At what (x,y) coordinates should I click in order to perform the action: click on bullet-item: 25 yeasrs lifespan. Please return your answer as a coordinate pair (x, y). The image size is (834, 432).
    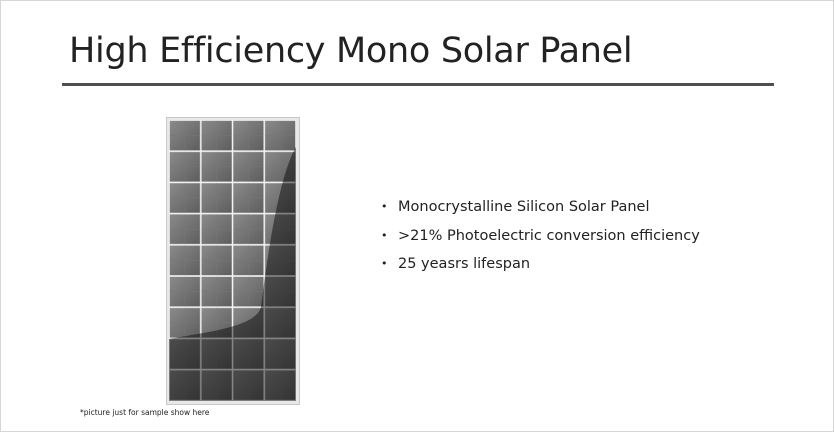
    Looking at the image, I should click on (540, 266).